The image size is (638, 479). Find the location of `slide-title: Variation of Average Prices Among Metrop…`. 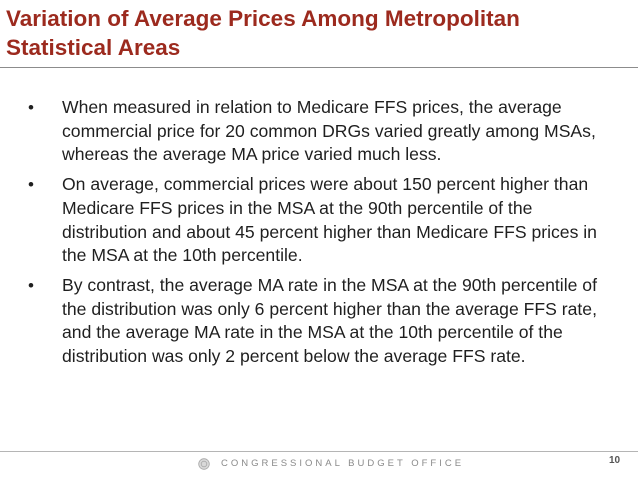

slide-title: Variation of Average Prices Among Metrop… is located at coordinates (263, 33).